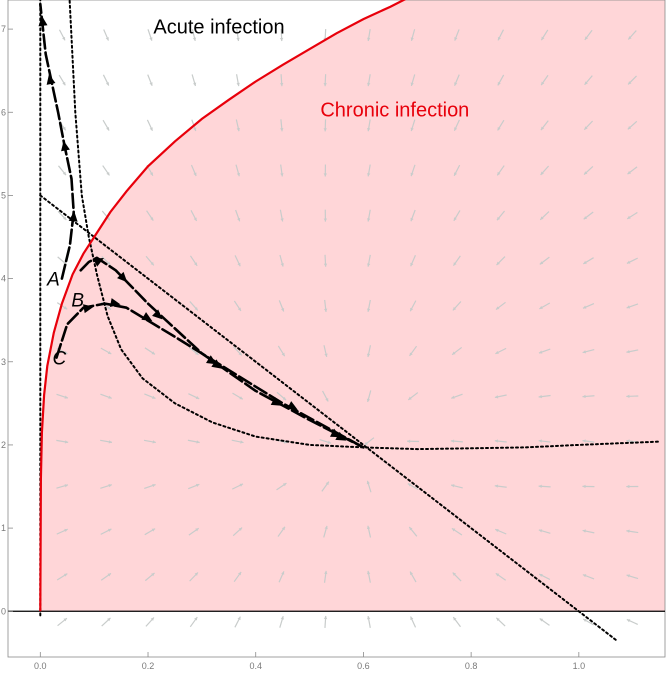 This screenshot has height=674, width=667. What do you see at coordinates (363, 666) in the screenshot?
I see `x-tick-label: 0.6` at bounding box center [363, 666].